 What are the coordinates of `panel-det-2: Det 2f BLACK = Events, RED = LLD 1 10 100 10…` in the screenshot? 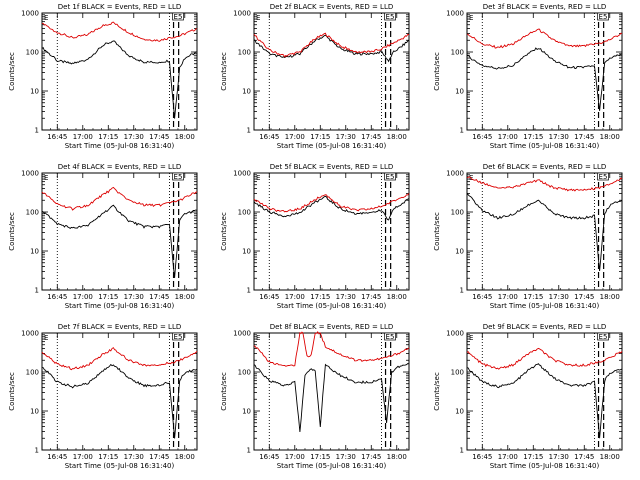 It's located at (315, 76).